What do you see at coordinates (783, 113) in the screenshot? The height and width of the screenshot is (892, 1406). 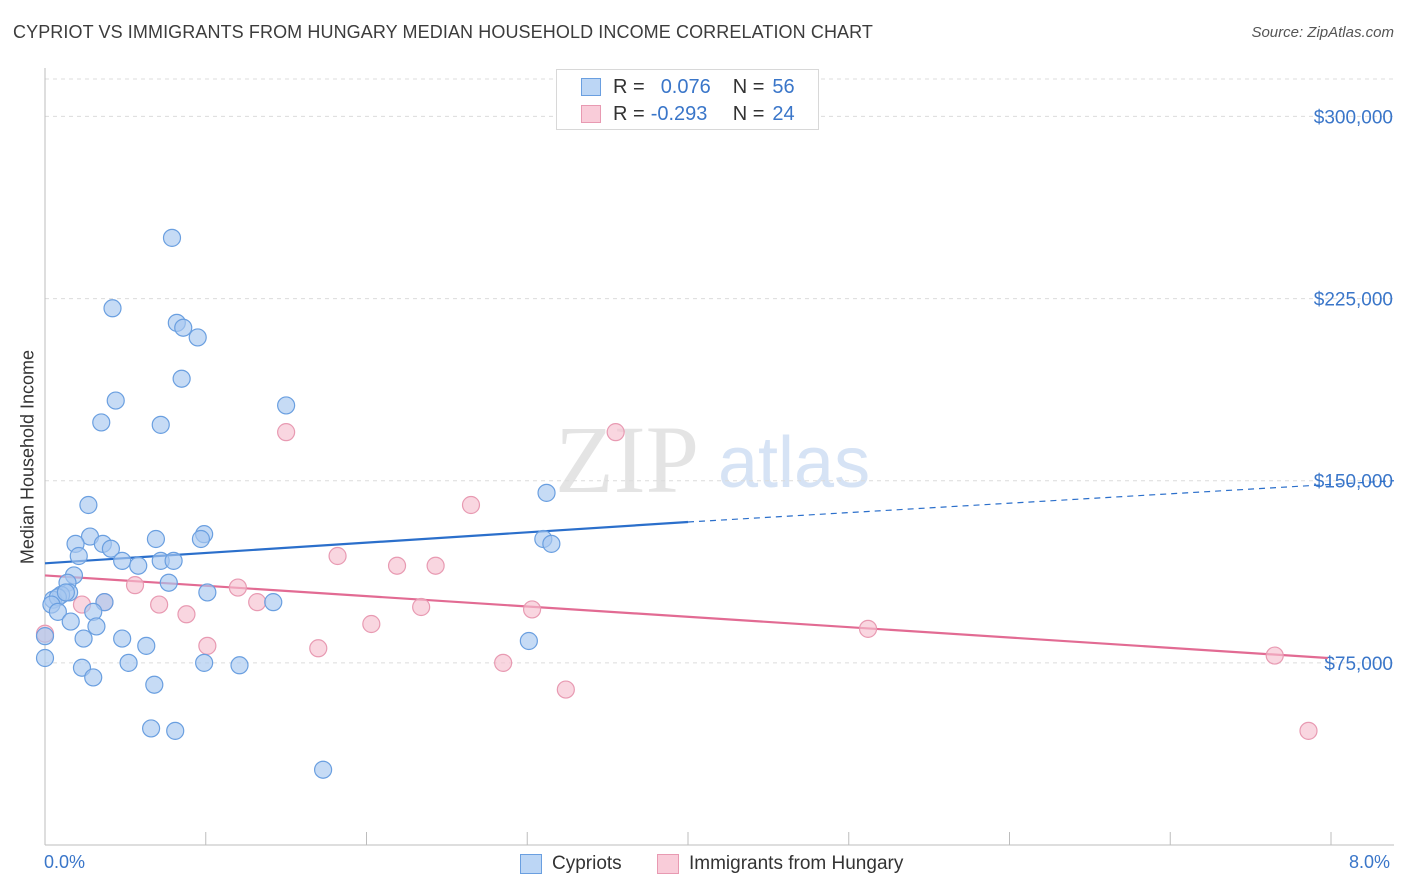 I see `n-value: 24` at bounding box center [783, 113].